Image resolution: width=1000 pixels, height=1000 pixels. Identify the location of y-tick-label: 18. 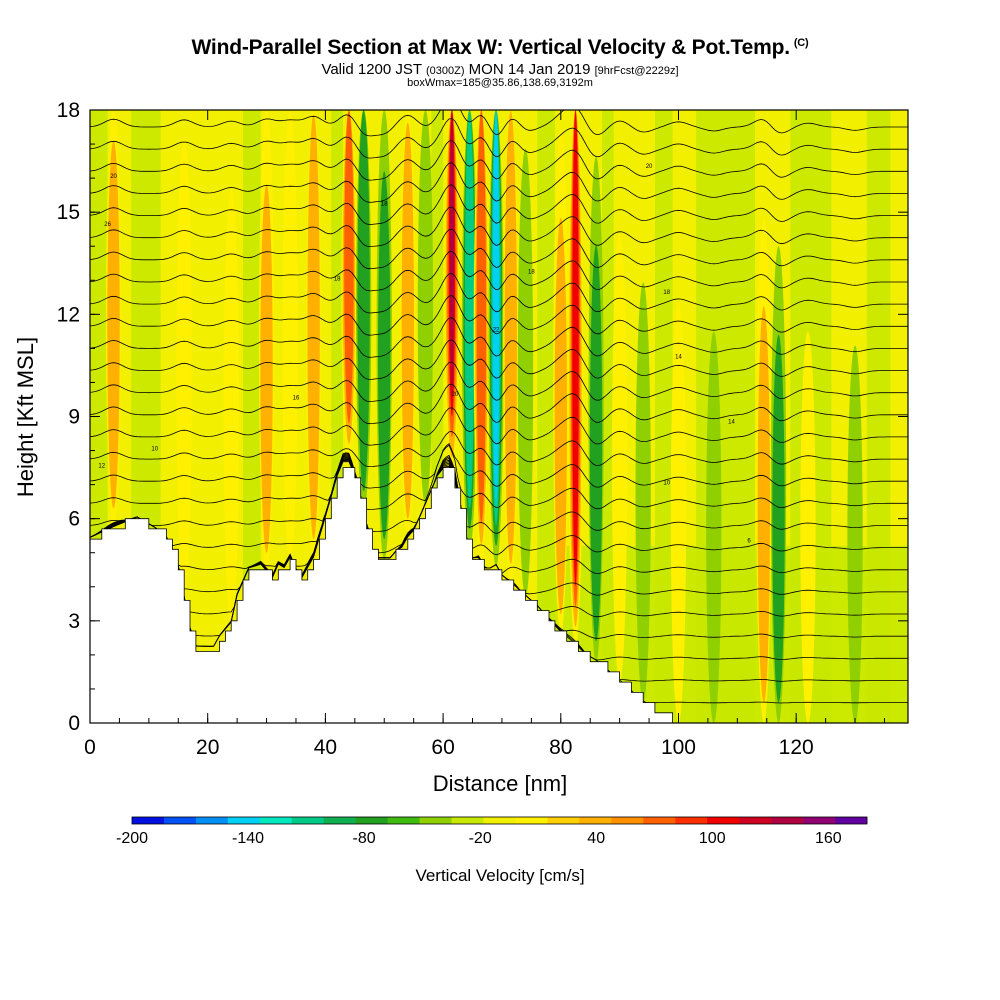
(68, 110).